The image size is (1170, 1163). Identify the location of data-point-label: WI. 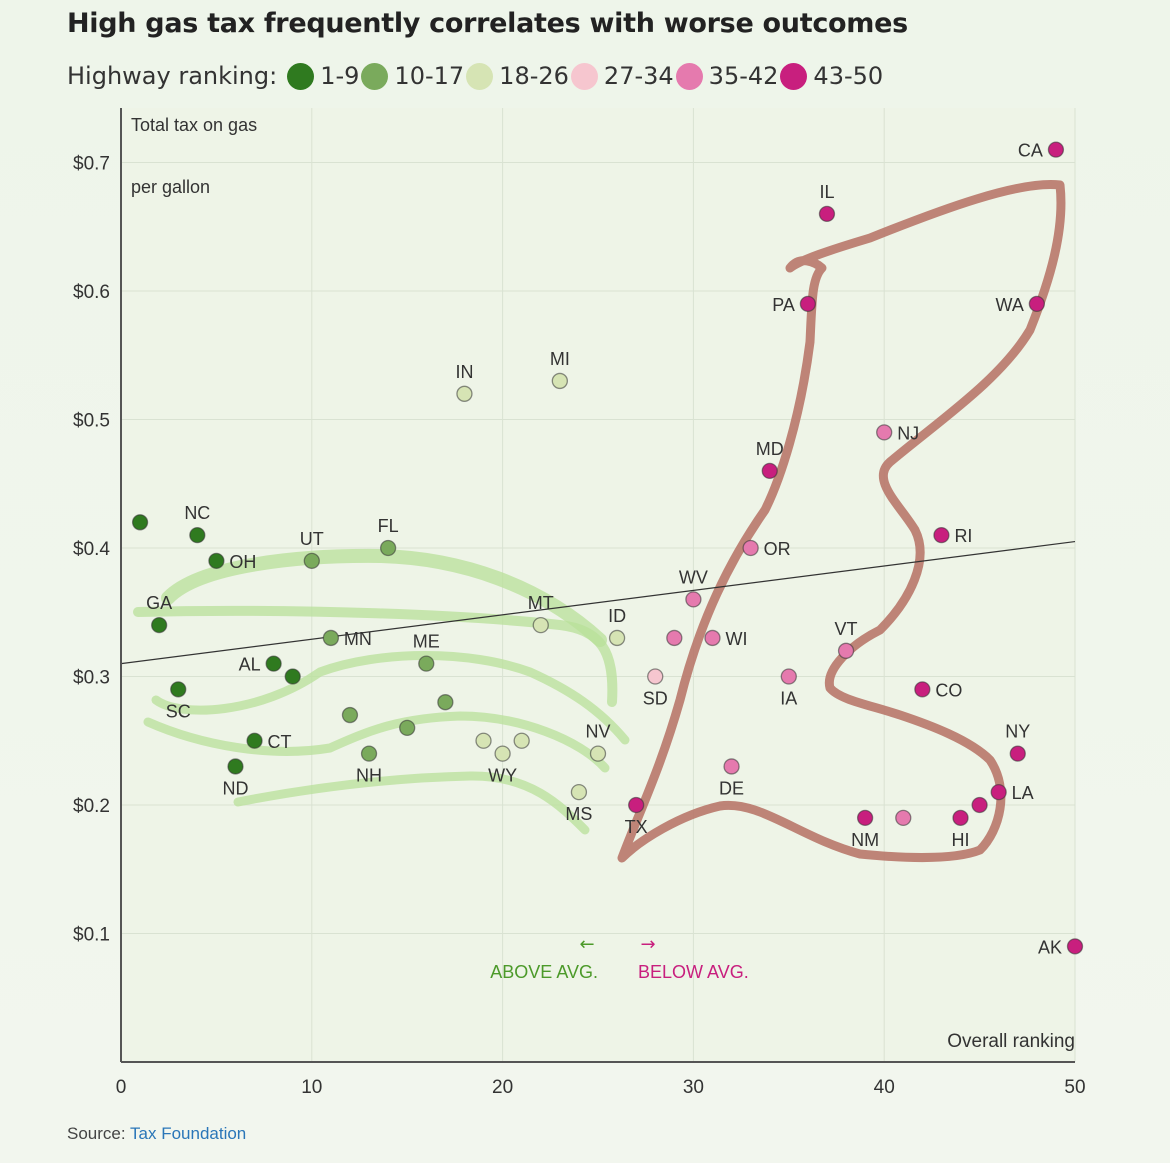
(736, 639).